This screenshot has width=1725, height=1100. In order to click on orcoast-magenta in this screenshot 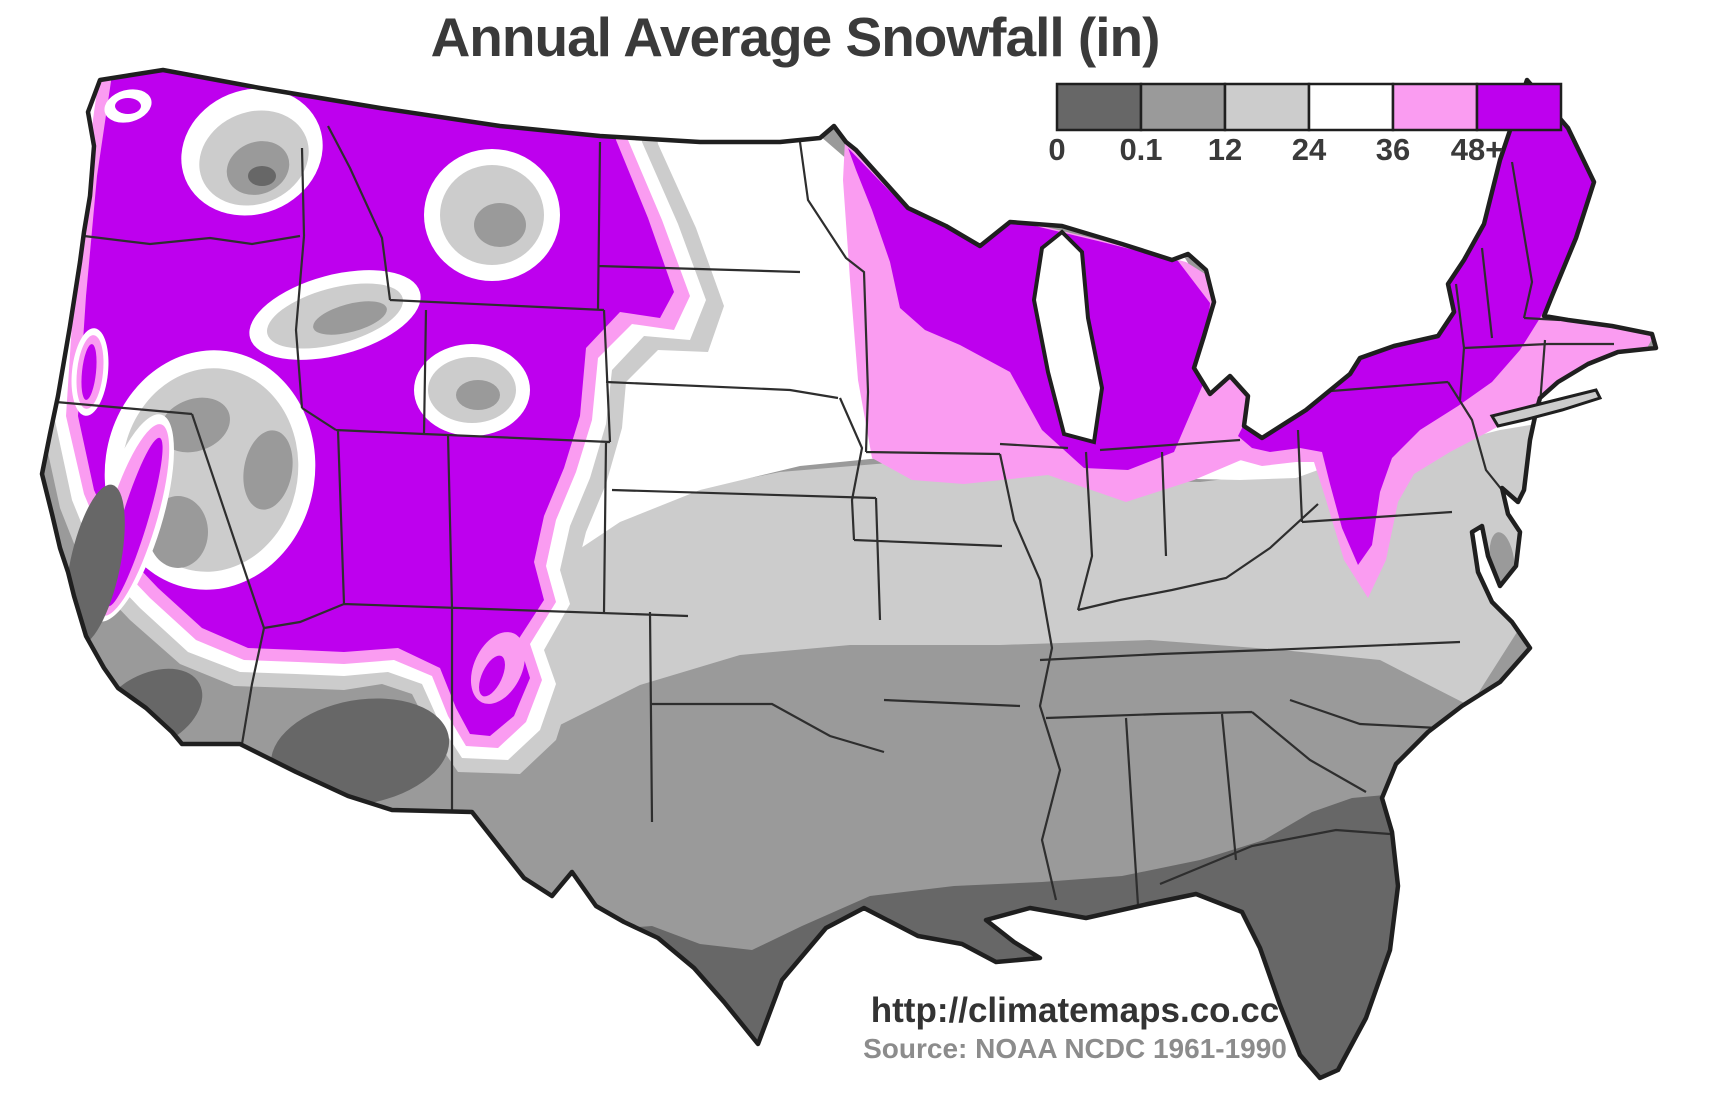, I will do `click(89, 372)`.